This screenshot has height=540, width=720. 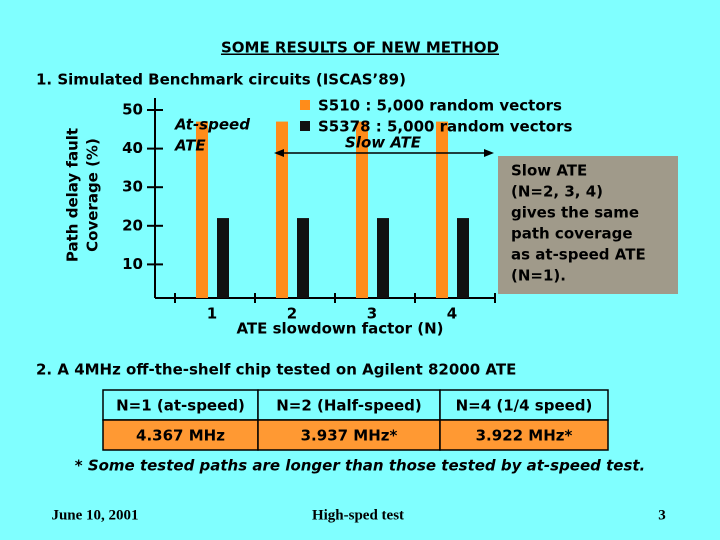 What do you see at coordinates (452, 314) in the screenshot?
I see `x-tick-label: 4` at bounding box center [452, 314].